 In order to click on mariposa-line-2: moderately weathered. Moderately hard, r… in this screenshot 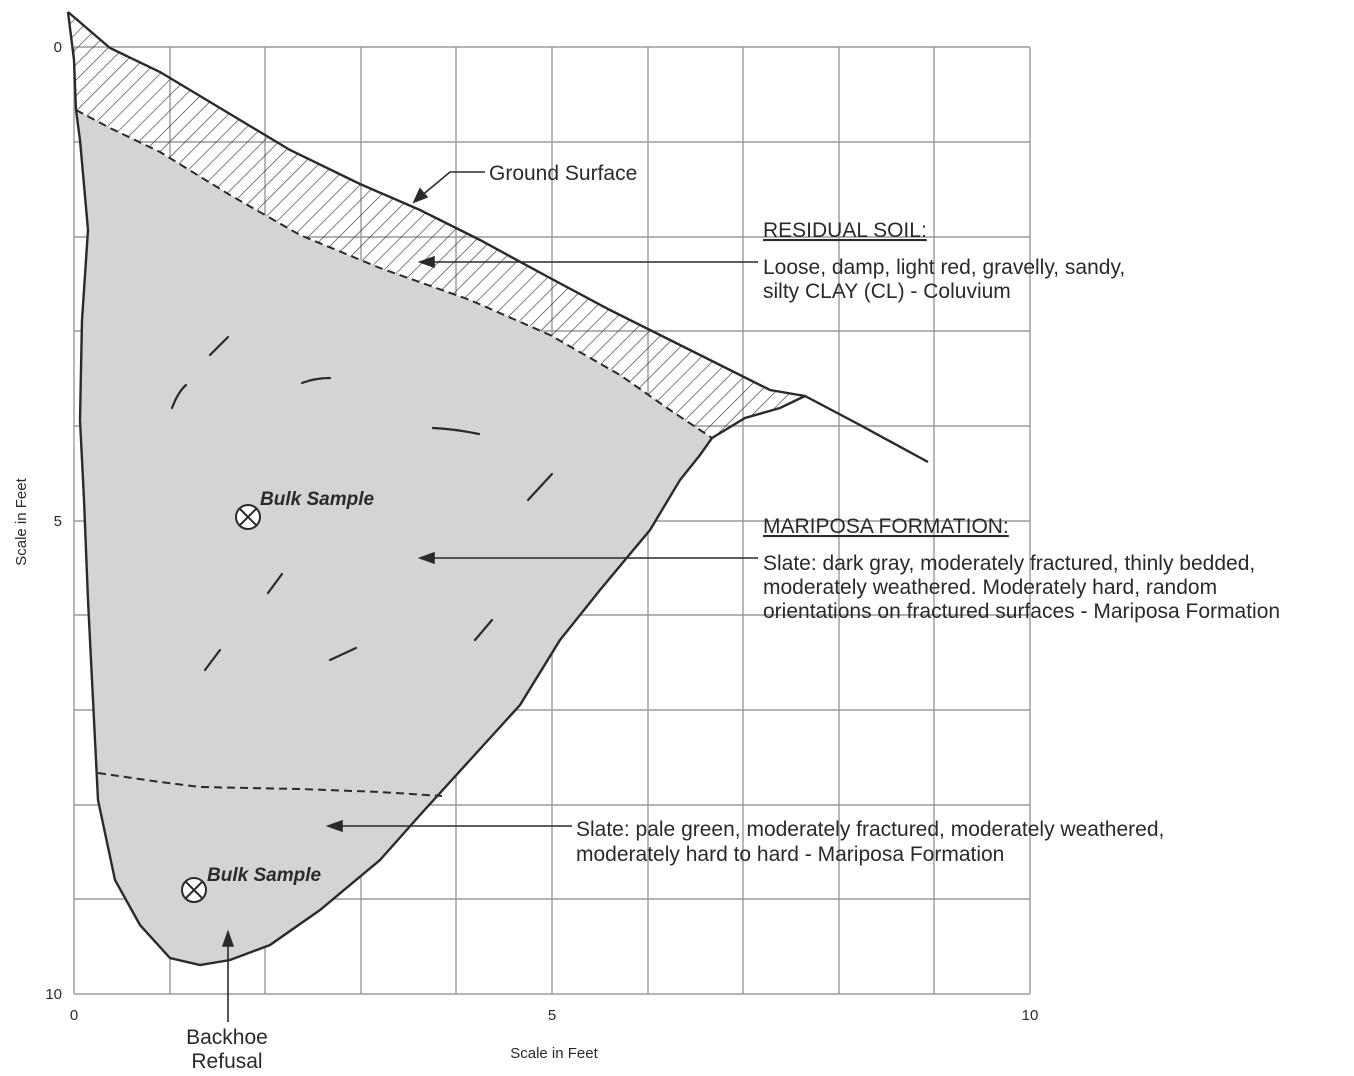, I will do `click(990, 587)`.